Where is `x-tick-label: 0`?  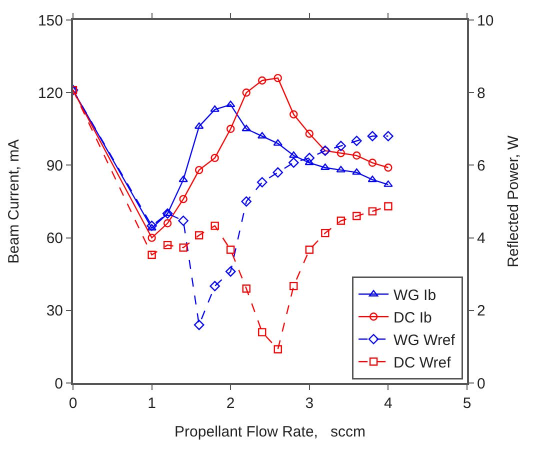 x-tick-label: 0 is located at coordinates (73, 403).